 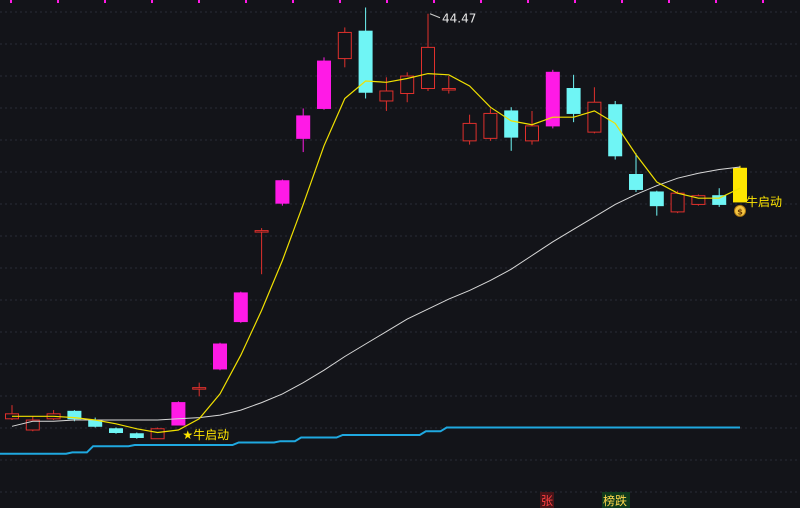 What do you see at coordinates (459, 19) in the screenshot?
I see `high-price-label: 44.47` at bounding box center [459, 19].